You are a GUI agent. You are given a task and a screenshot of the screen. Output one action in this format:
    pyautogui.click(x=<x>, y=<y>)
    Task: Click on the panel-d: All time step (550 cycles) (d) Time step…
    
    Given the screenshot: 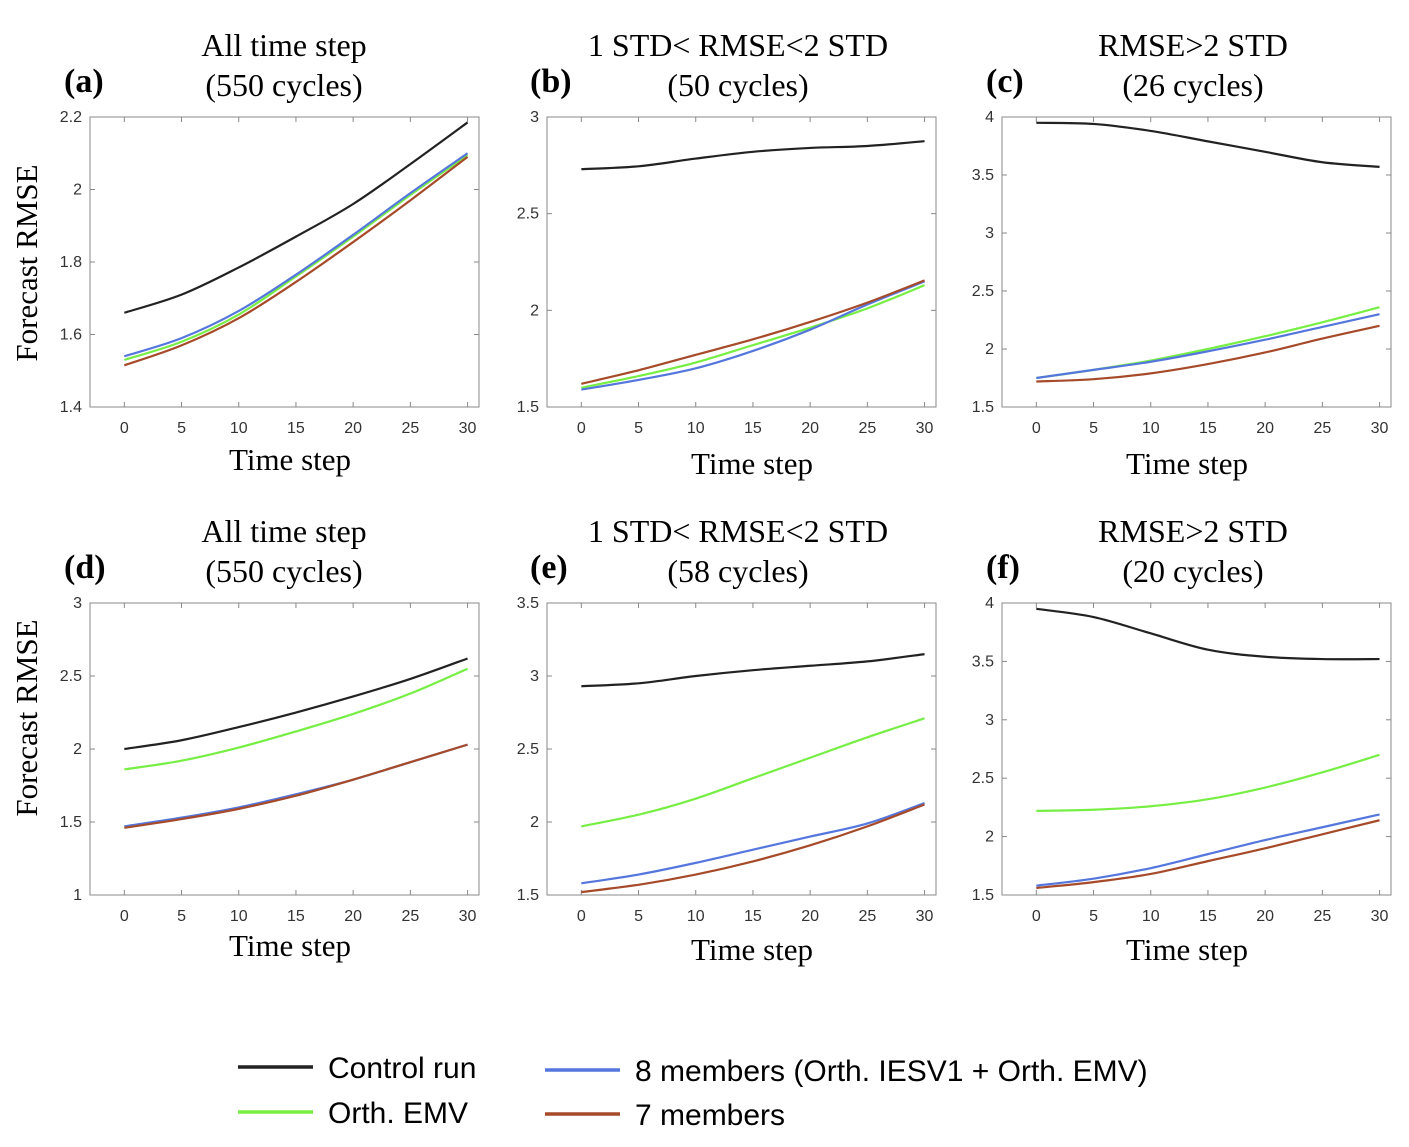 What is the action you would take?
    pyautogui.click(x=244, y=738)
    